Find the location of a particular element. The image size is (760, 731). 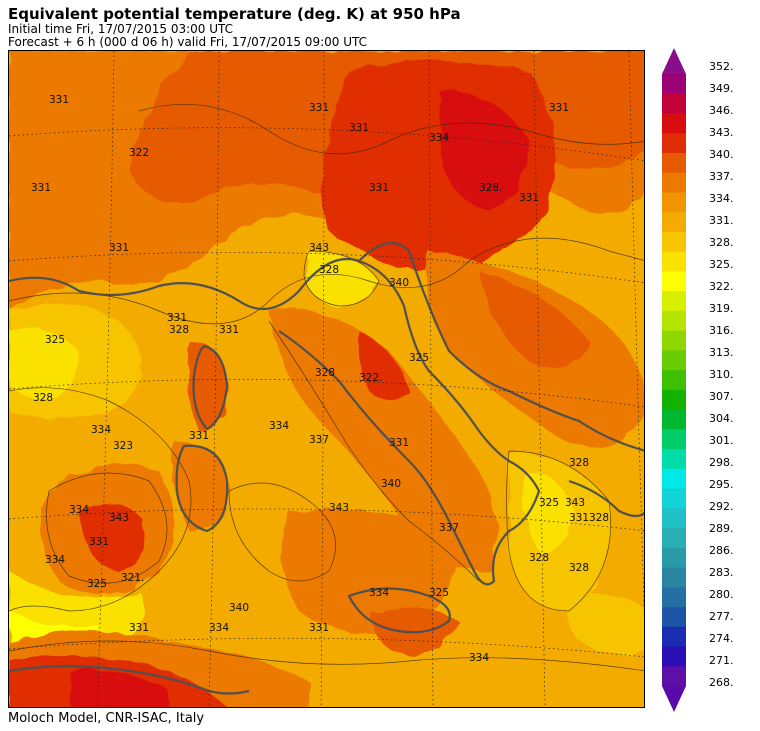

colorbar-tick-label: 343. is located at coordinates (721, 132).